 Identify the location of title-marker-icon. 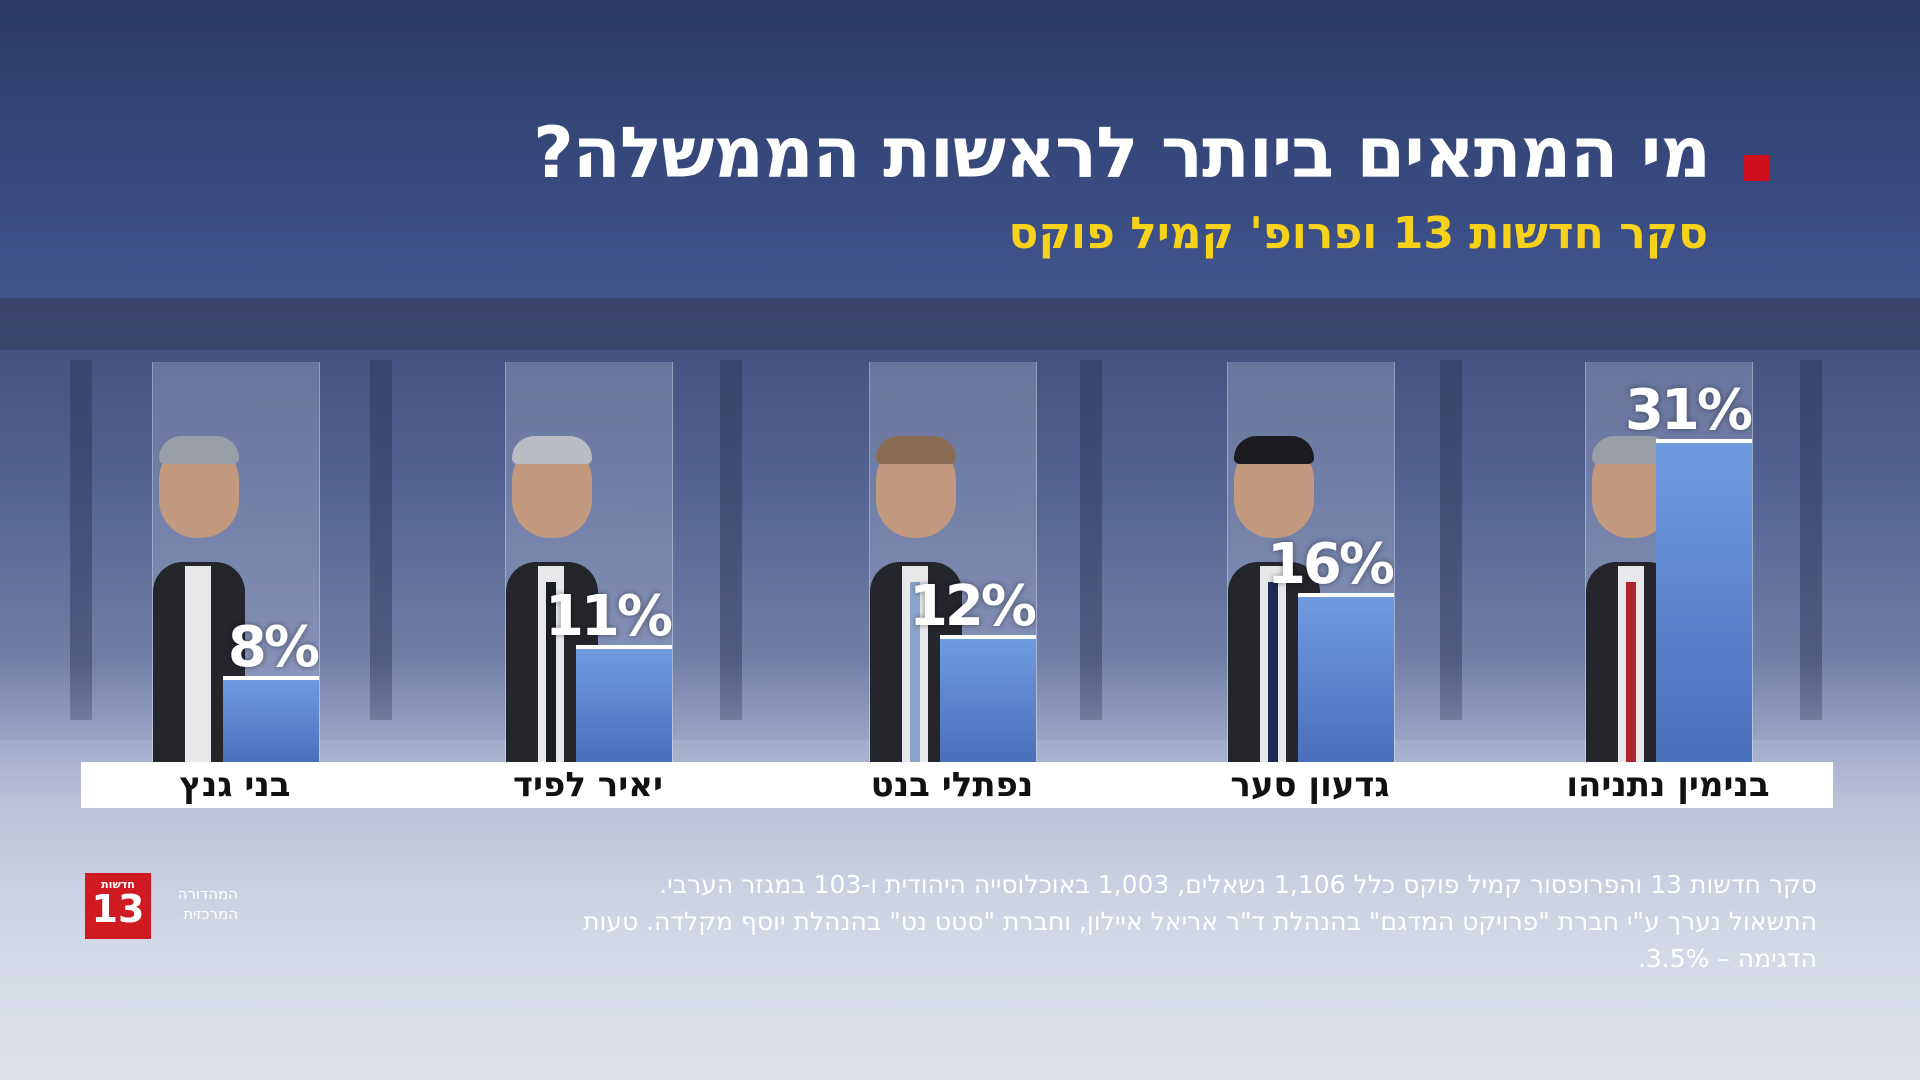
(1757, 168).